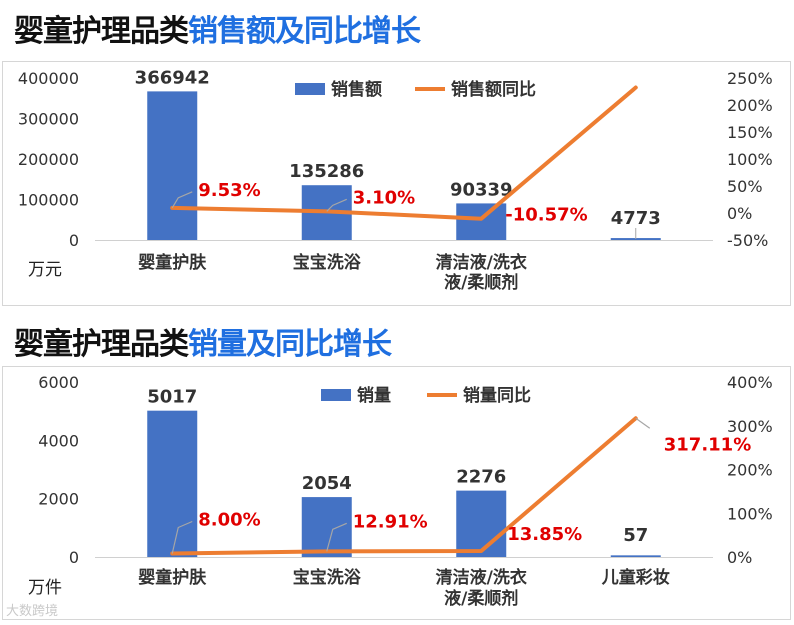  Describe the element at coordinates (750, 426) in the screenshot. I see `y-right-tick-label: 300%` at that location.